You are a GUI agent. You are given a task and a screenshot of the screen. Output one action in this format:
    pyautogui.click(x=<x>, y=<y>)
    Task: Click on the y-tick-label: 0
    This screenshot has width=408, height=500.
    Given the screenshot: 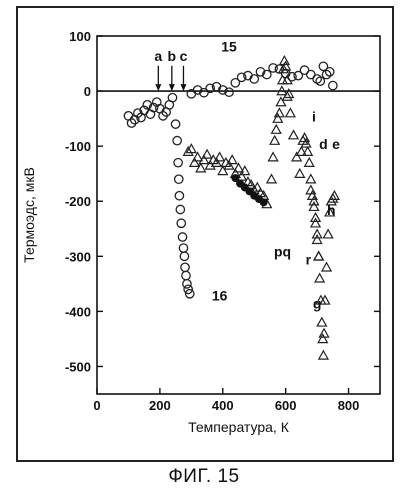 What is the action you would take?
    pyautogui.click(x=87, y=91)
    